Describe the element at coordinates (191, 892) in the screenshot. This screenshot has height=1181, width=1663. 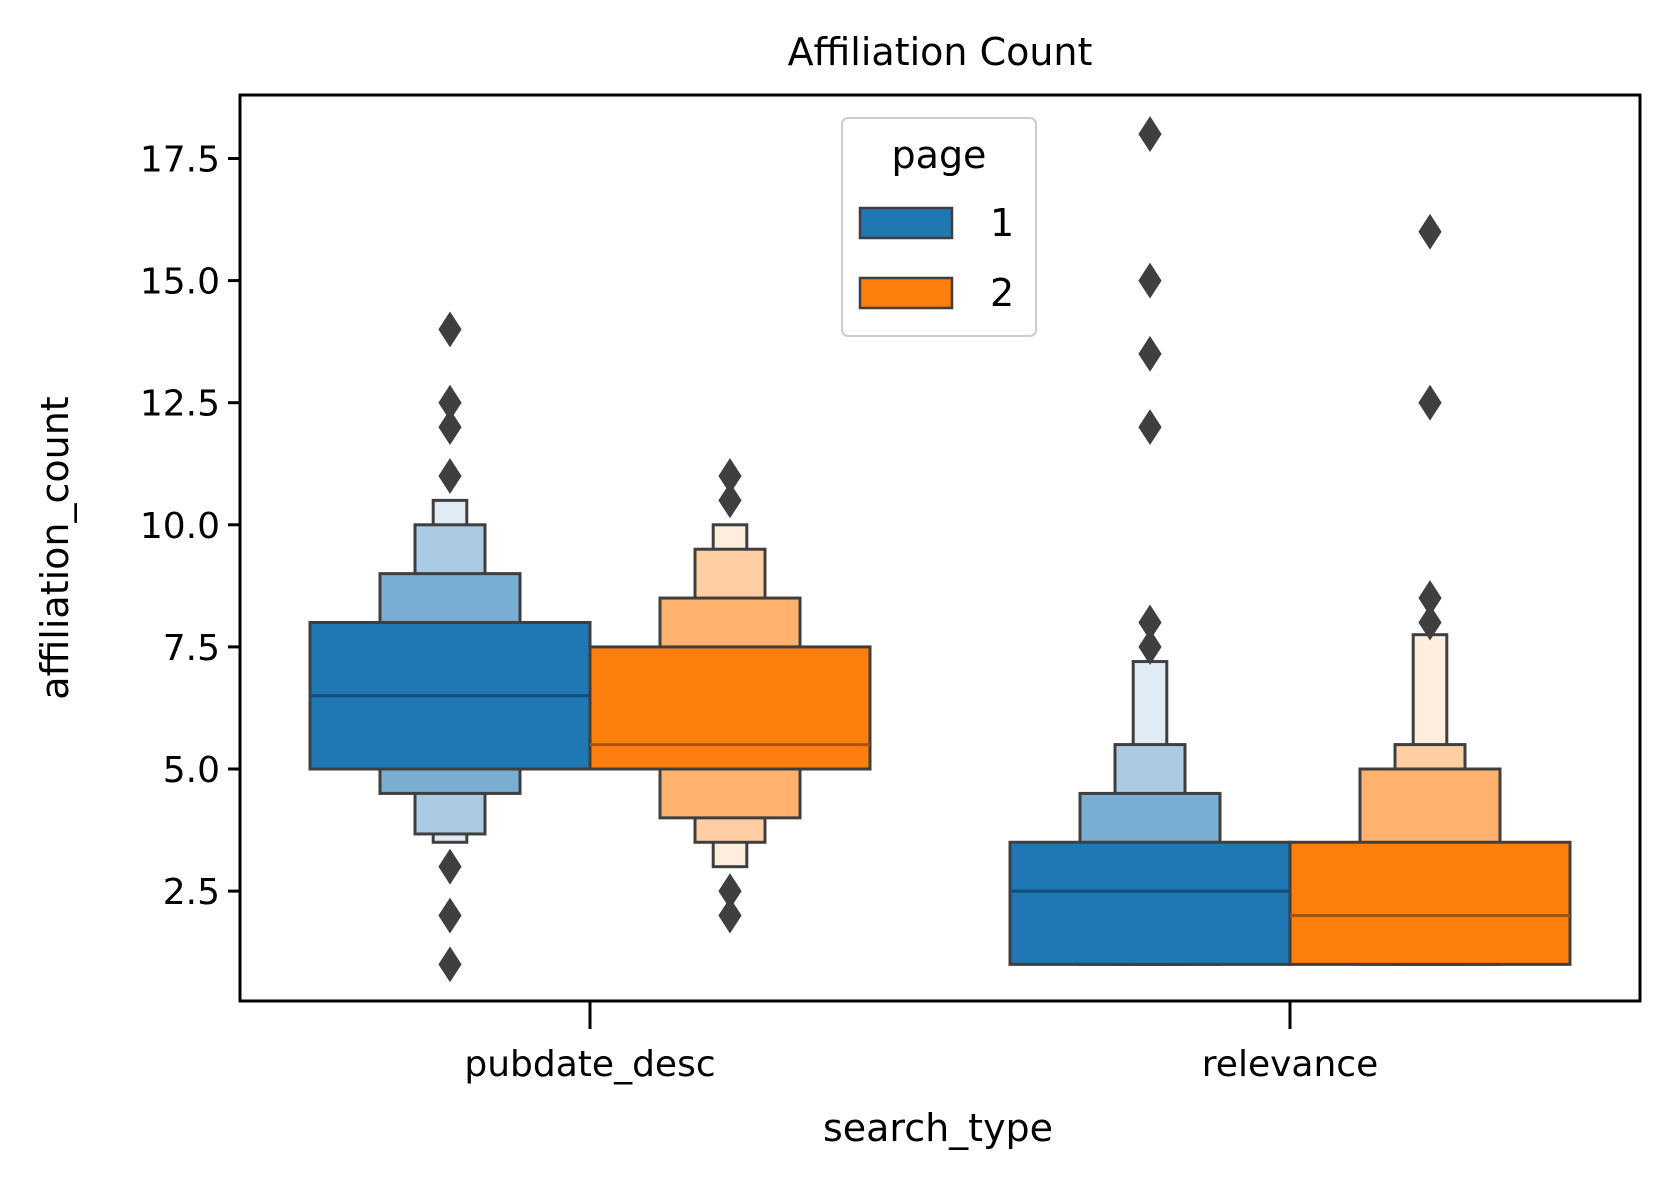
I see `y-tick-label: 2.5` at that location.